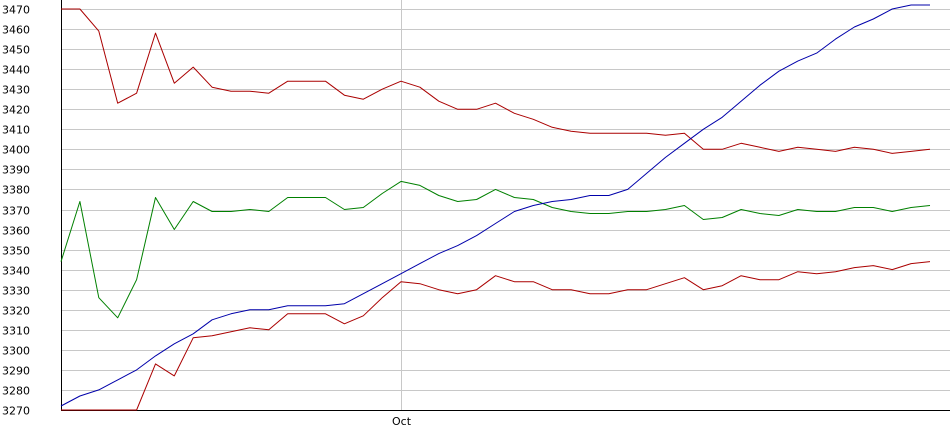  Describe the element at coordinates (16, 231) in the screenshot. I see `y-tick-label: 3360` at that location.